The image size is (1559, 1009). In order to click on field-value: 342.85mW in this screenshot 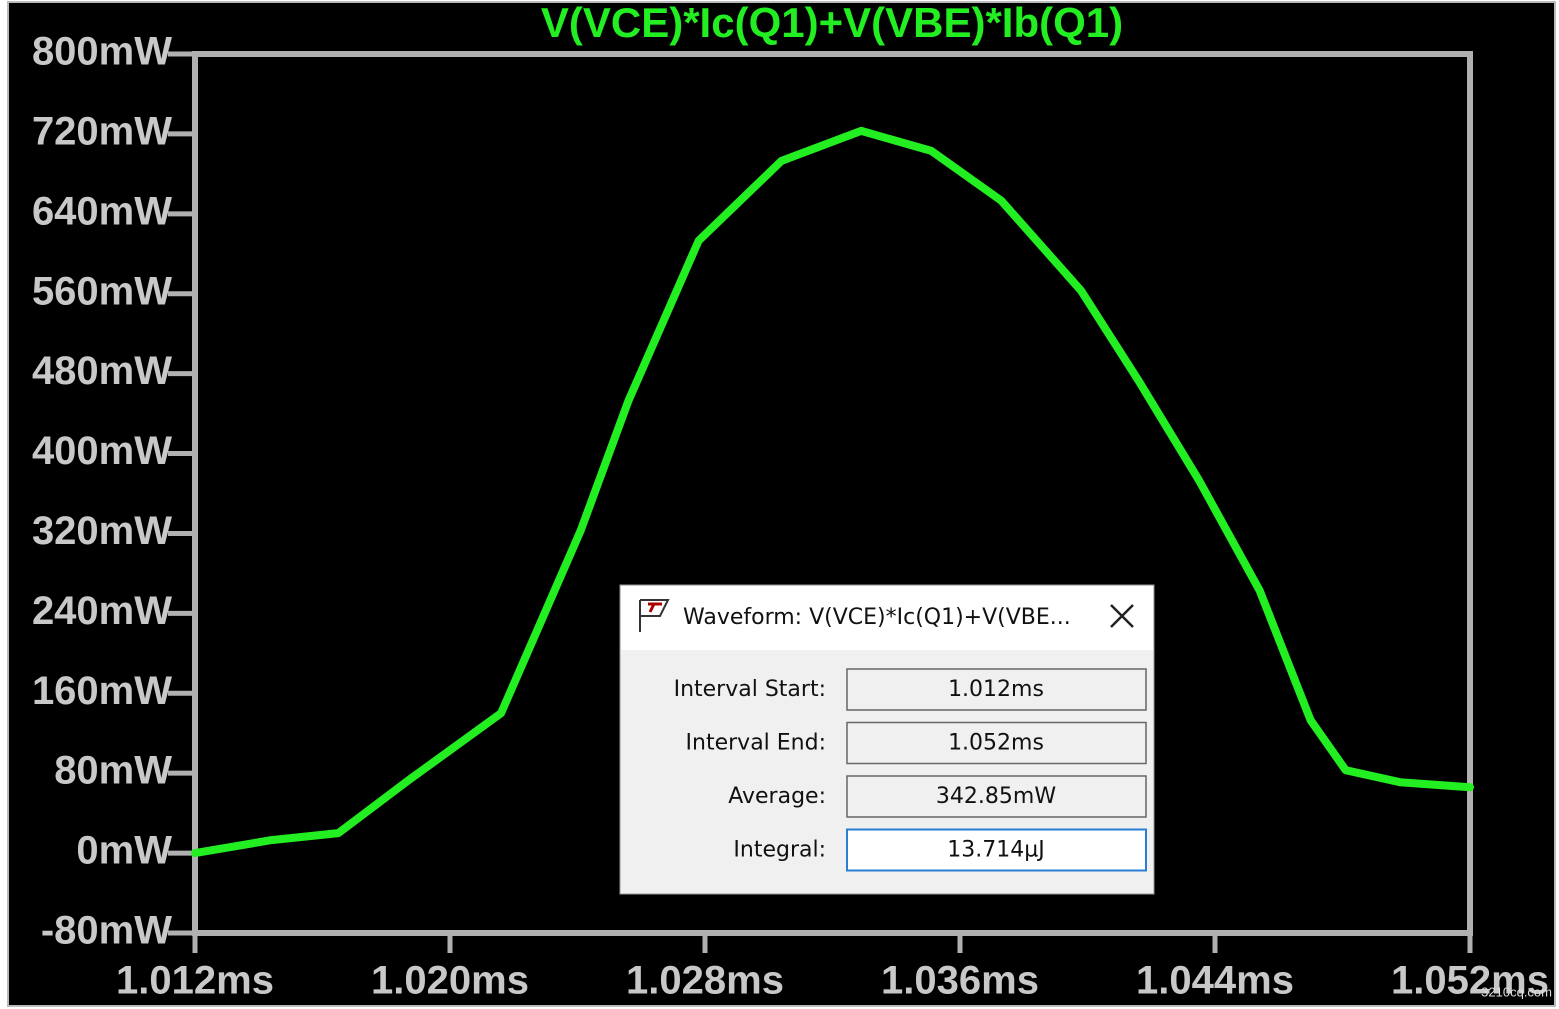, I will do `click(996, 796)`.